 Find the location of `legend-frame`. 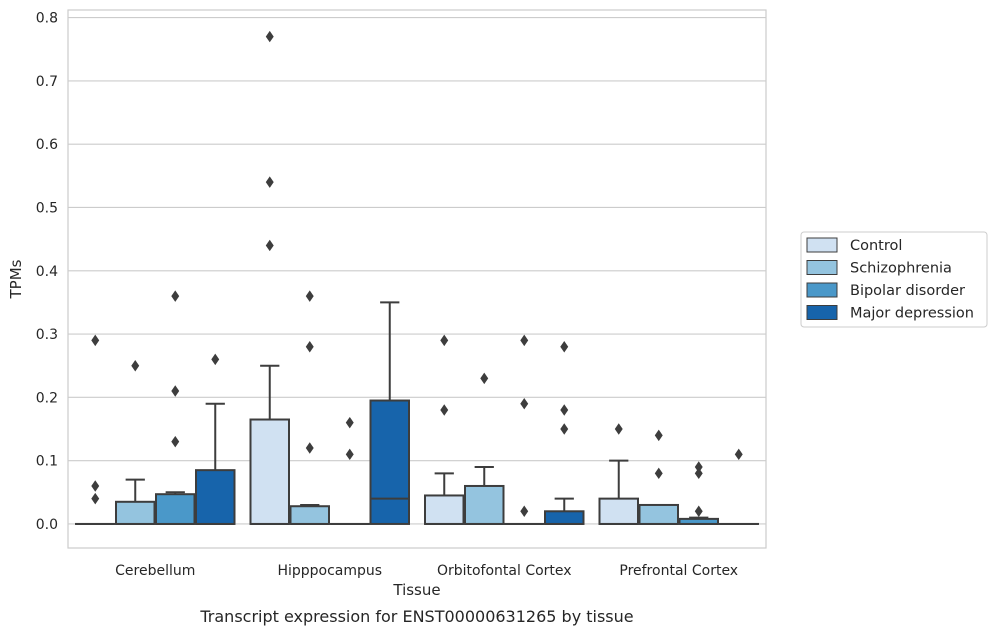

legend-frame is located at coordinates (894, 279).